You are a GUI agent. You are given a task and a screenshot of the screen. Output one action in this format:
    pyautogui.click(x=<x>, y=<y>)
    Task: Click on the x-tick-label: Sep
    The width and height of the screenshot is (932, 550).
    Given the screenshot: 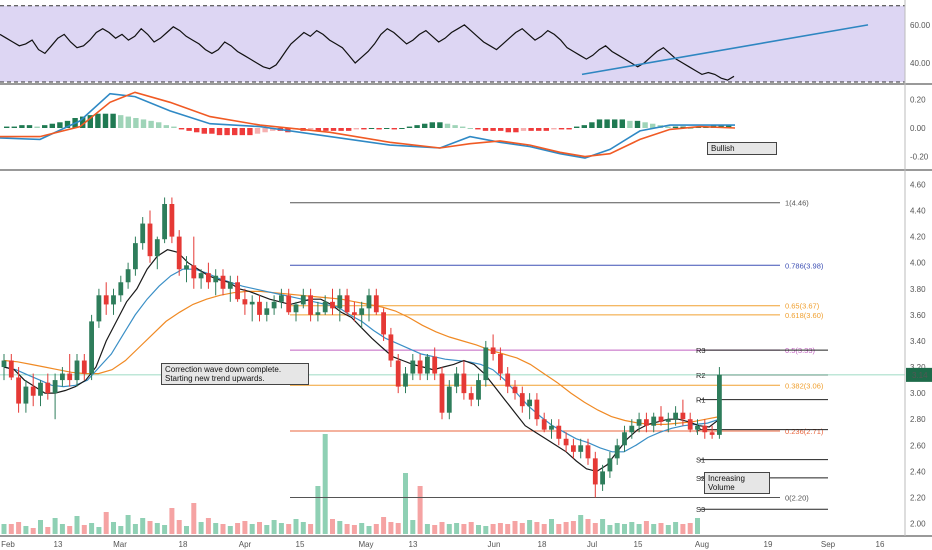 What is the action you would take?
    pyautogui.click(x=828, y=544)
    